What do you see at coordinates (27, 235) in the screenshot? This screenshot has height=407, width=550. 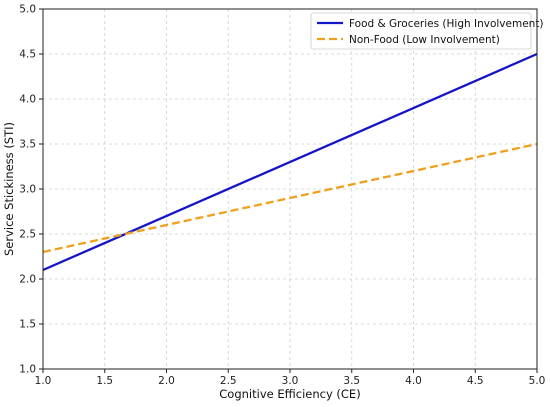 I see `y-tick-label: 2.5` at bounding box center [27, 235].